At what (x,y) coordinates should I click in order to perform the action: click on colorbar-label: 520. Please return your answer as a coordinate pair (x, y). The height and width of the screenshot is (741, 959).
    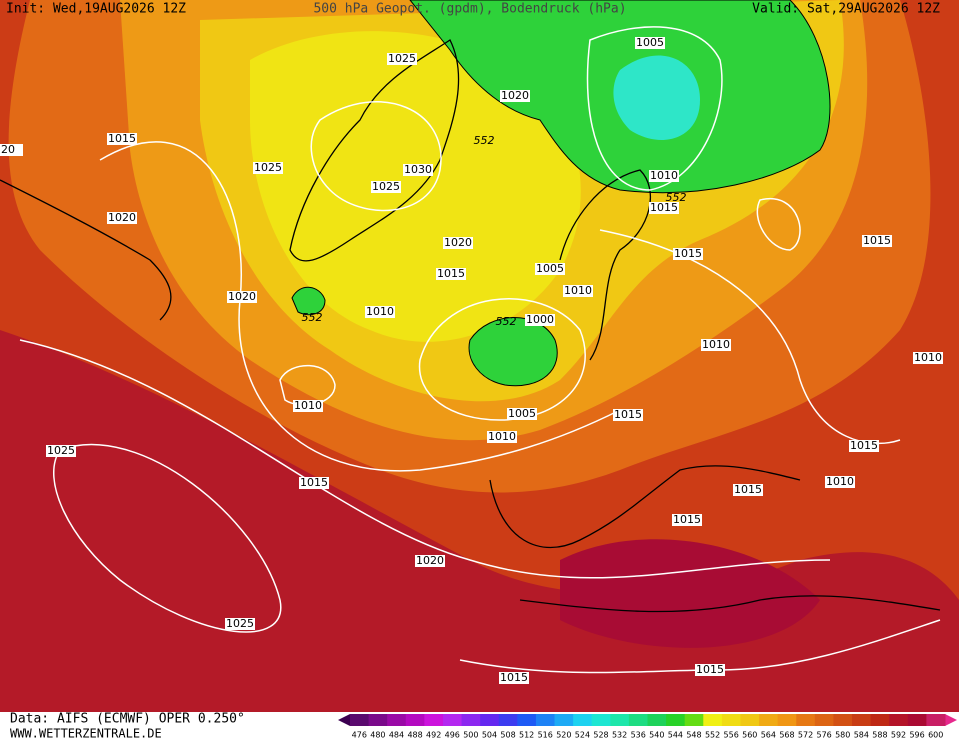
    Looking at the image, I should click on (563, 735).